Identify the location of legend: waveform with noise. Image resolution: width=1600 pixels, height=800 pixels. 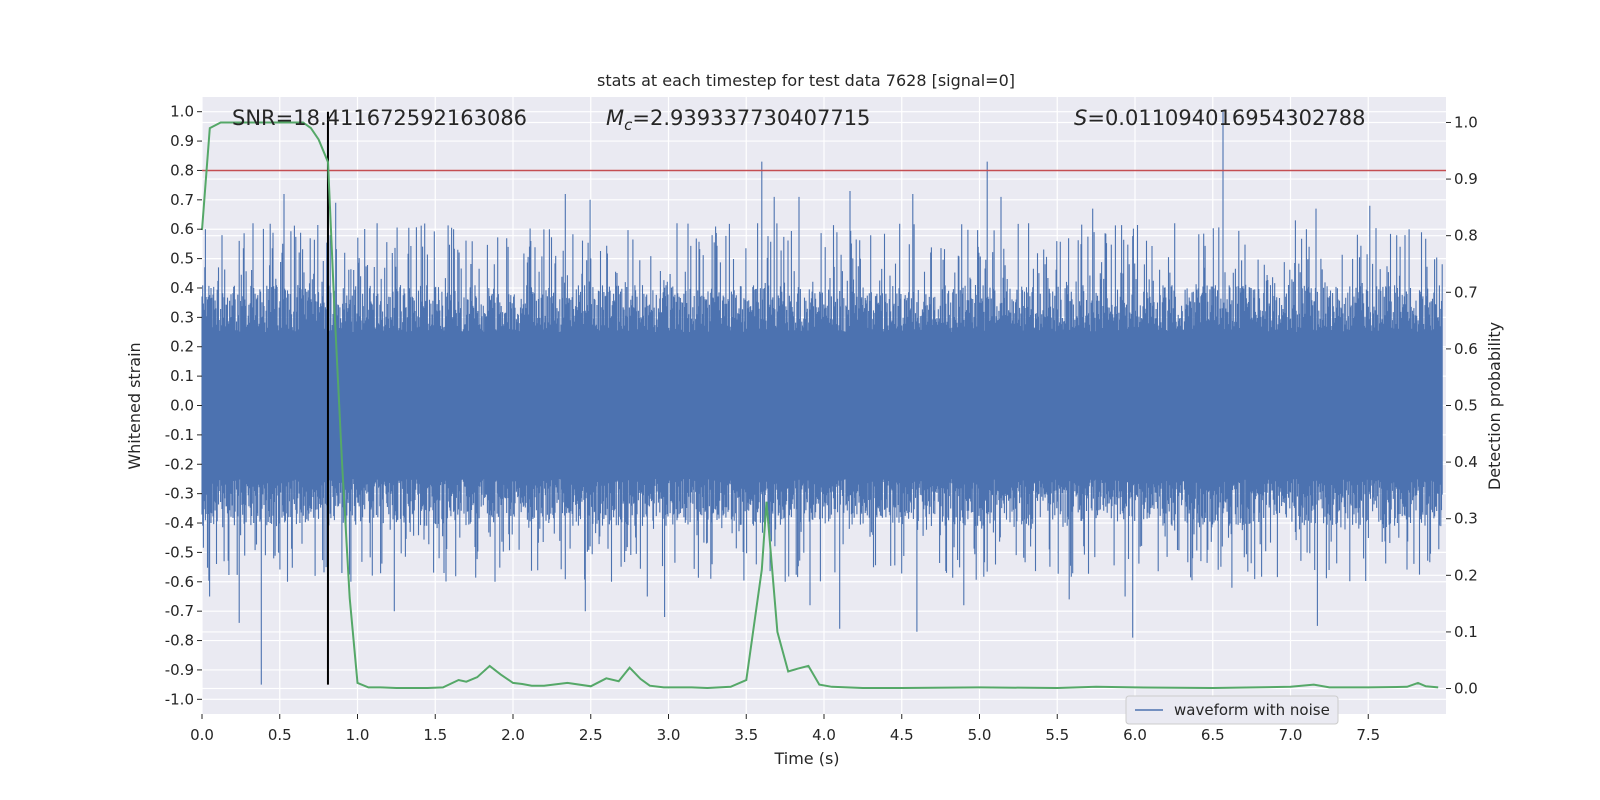
(1232, 710).